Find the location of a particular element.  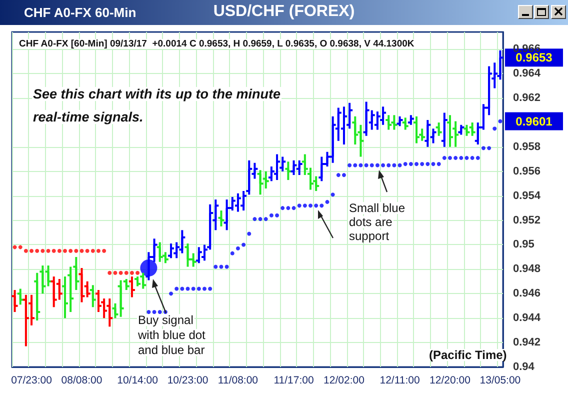

x-tick-label: 08/08:00 is located at coordinates (81, 380).